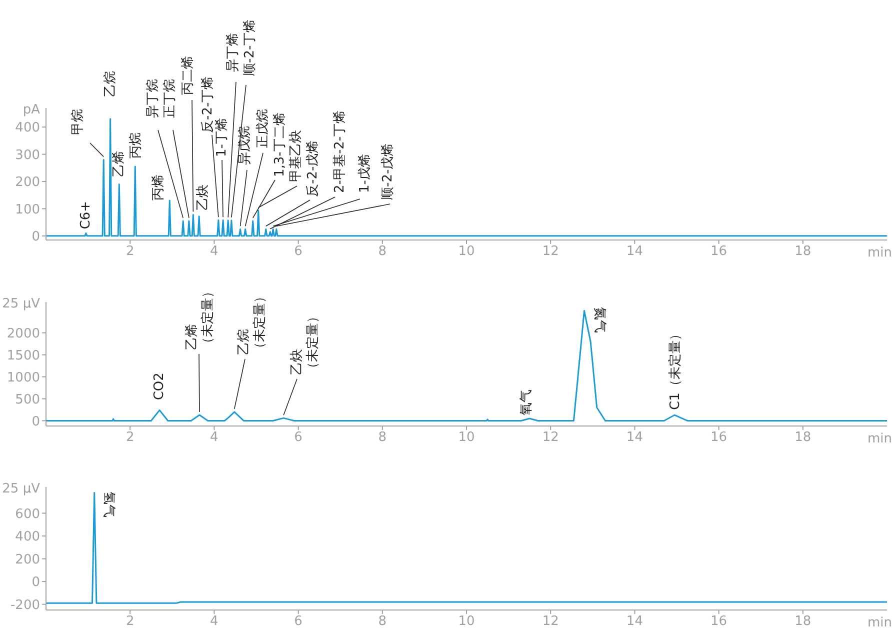 The height and width of the screenshot is (628, 895). Describe the element at coordinates (296, 156) in the screenshot. I see `annotation: 甲基乙炔` at that location.